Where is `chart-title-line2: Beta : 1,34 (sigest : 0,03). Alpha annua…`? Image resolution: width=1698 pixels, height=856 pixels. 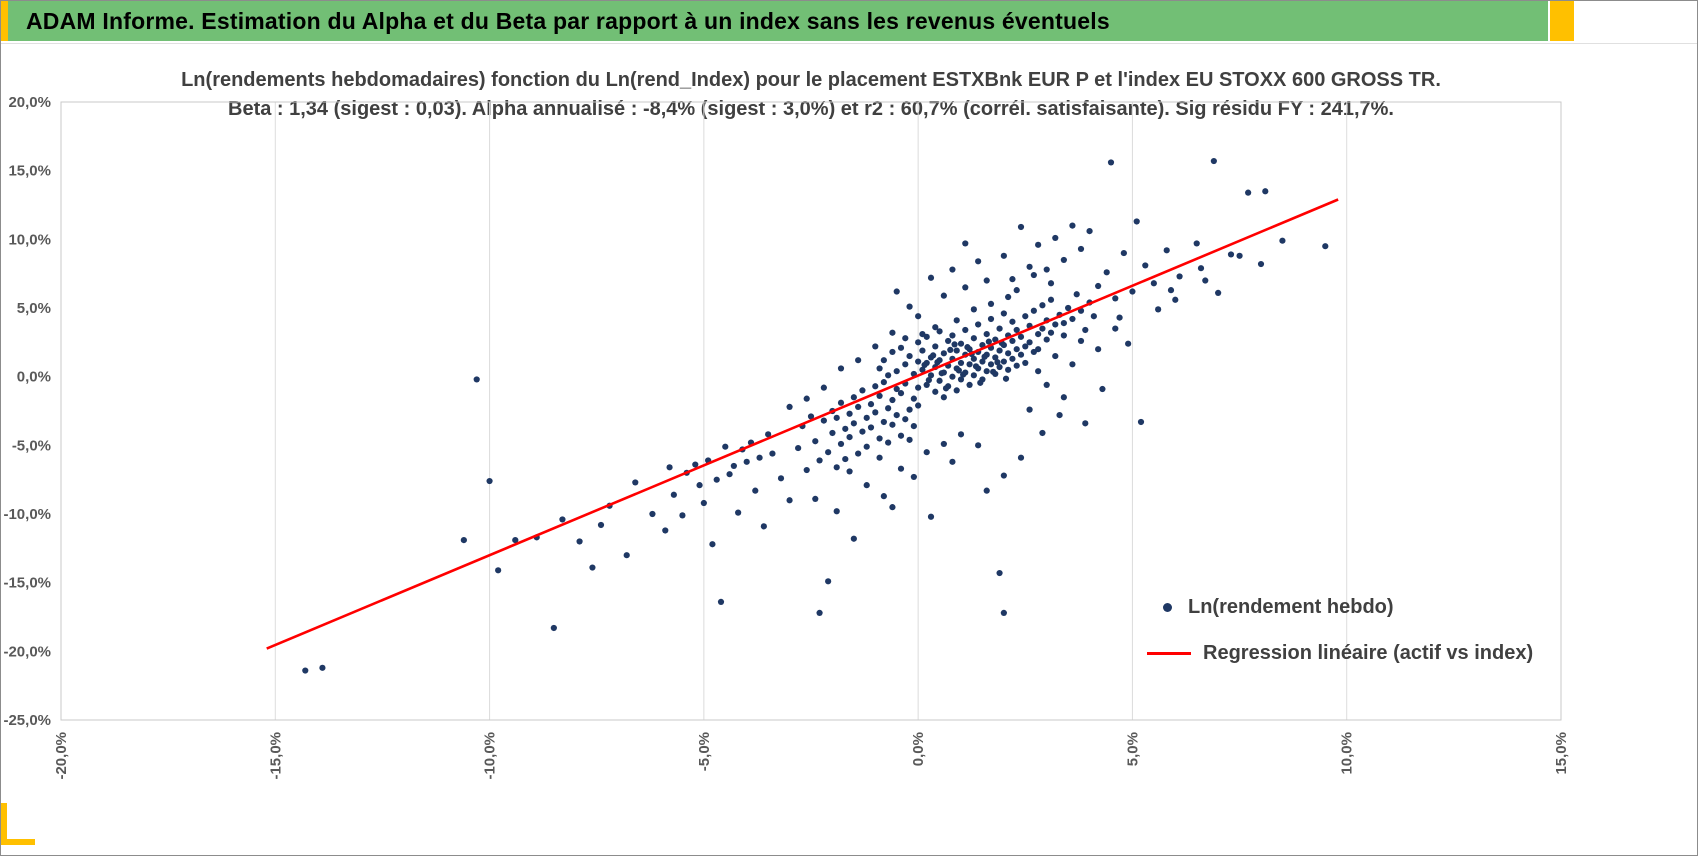 chart-title-line2: Beta : 1,34 (sigest : 0,03). Alpha annua… is located at coordinates (811, 109).